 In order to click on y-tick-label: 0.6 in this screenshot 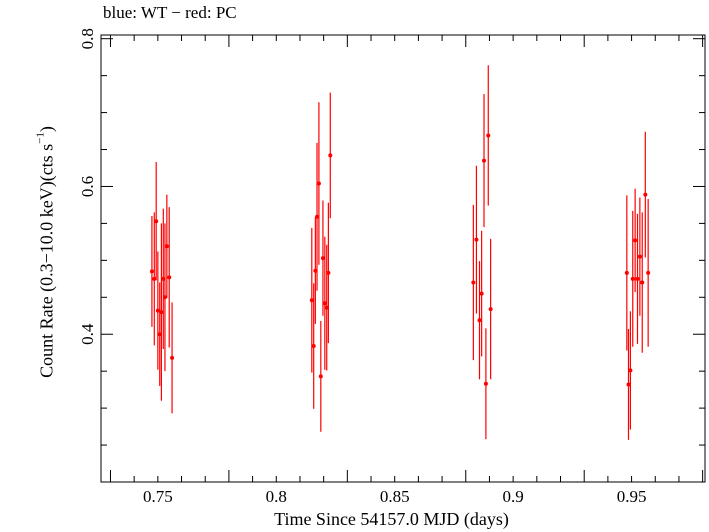, I will do `click(87, 186)`.